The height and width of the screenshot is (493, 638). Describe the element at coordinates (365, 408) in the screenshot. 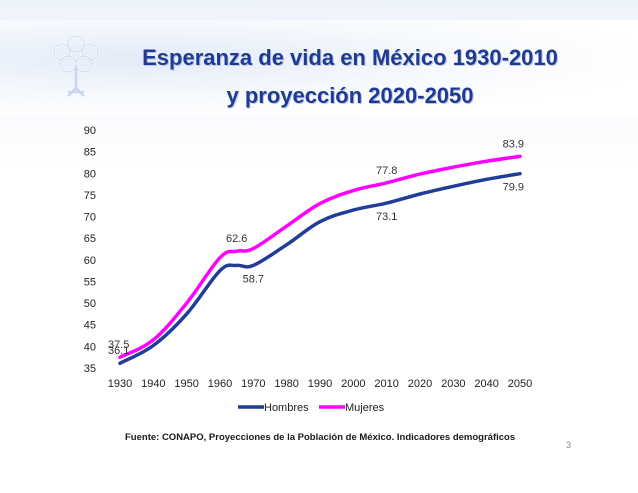

I see `legend-label-mujeres: Mujeres` at that location.